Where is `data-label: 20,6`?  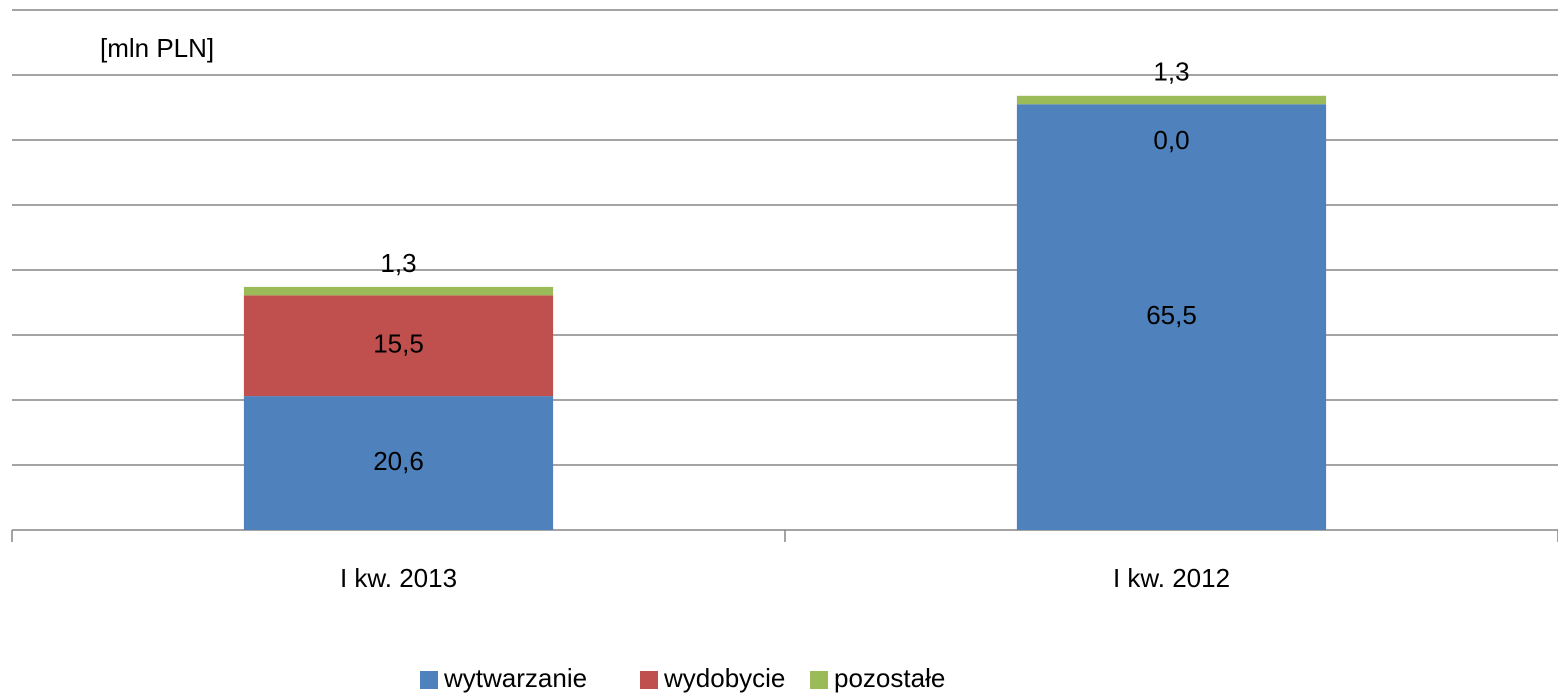 data-label: 20,6 is located at coordinates (398, 461).